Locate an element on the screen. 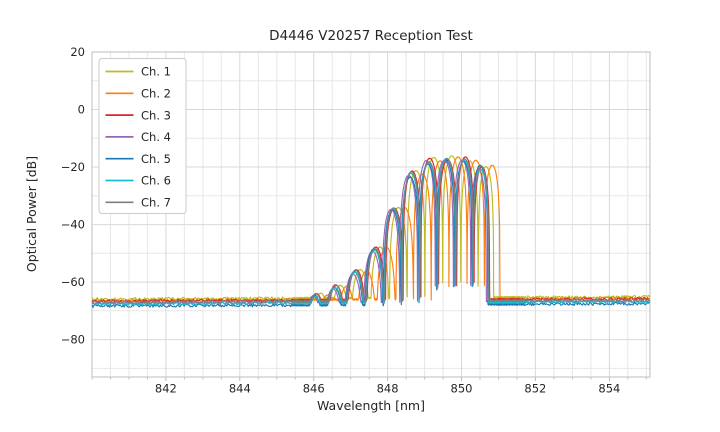 The height and width of the screenshot is (432, 720). legend-item-2: Ch. 2 is located at coordinates (138, 94).